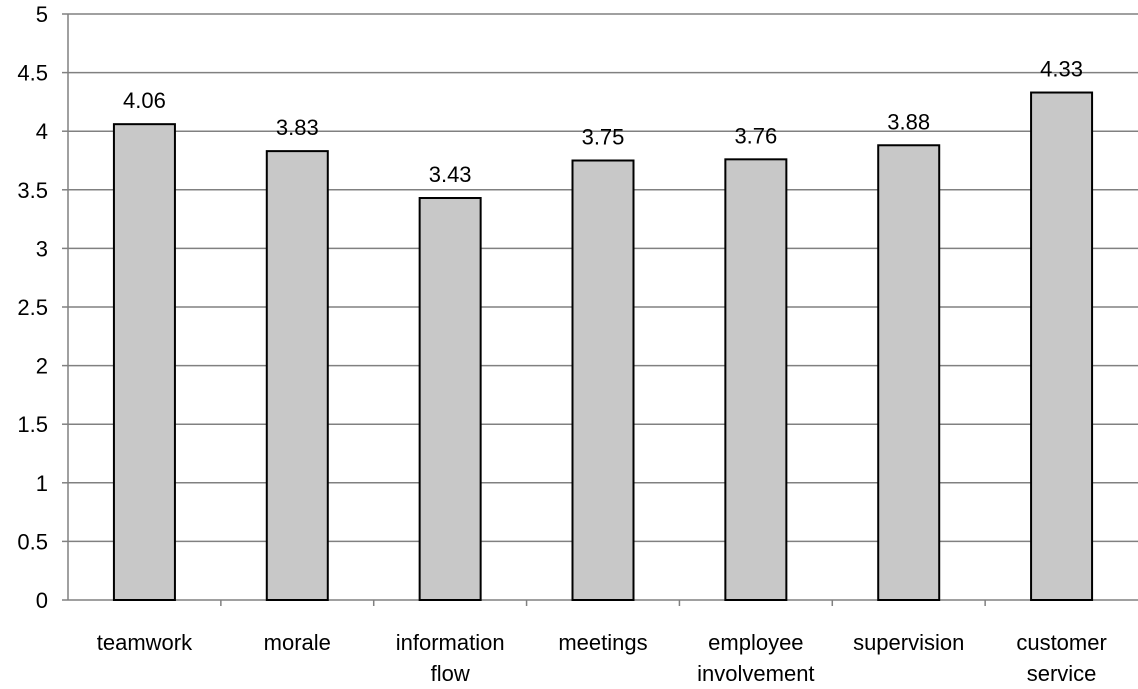 The image size is (1138, 689). What do you see at coordinates (755, 658) in the screenshot?
I see `x-category-label-4: employee involvement` at bounding box center [755, 658].